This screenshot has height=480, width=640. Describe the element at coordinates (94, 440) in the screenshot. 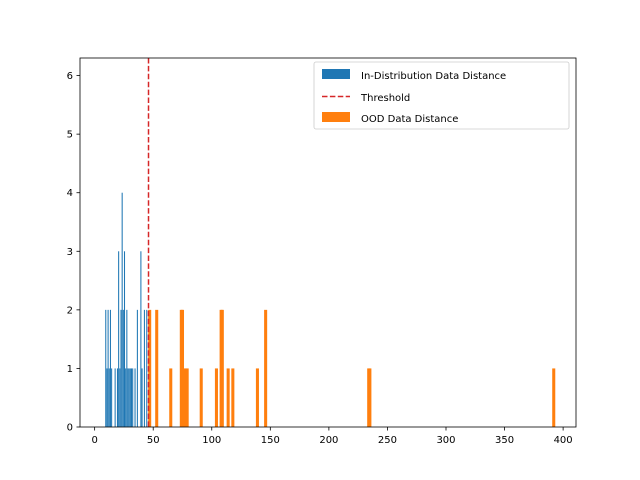

I see `x-tick-label: 0` at that location.